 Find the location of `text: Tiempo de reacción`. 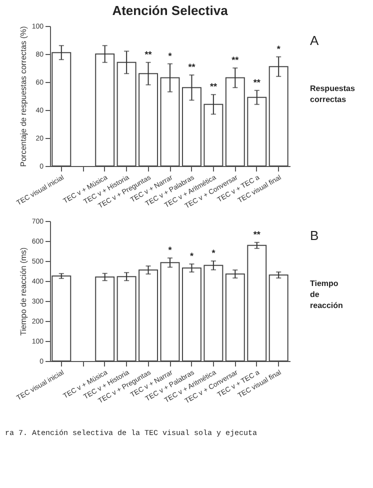

text: Tiempo de reacción is located at coordinates (327, 294).